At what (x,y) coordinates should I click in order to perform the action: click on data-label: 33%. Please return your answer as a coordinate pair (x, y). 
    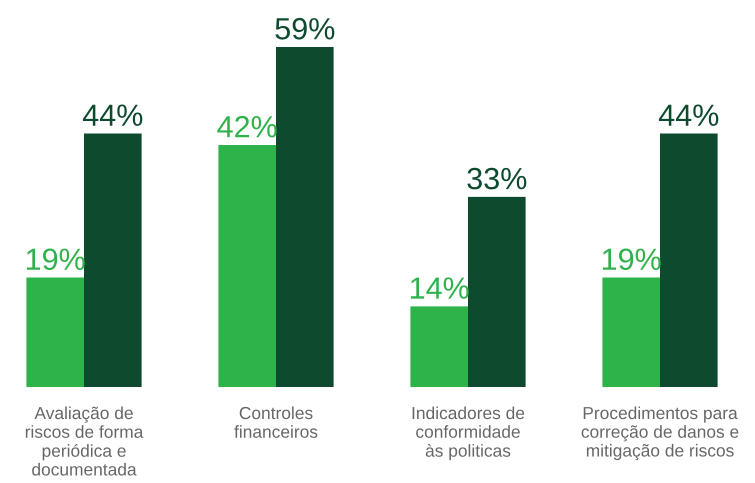
    Looking at the image, I should click on (496, 179).